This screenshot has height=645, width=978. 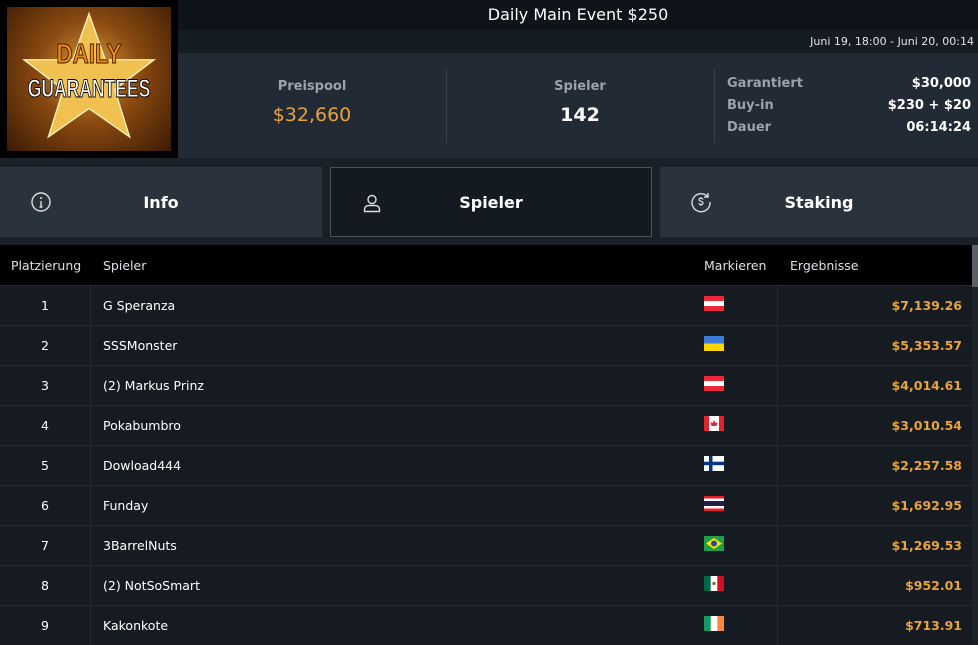 What do you see at coordinates (45, 425) in the screenshot?
I see `placement: 4` at bounding box center [45, 425].